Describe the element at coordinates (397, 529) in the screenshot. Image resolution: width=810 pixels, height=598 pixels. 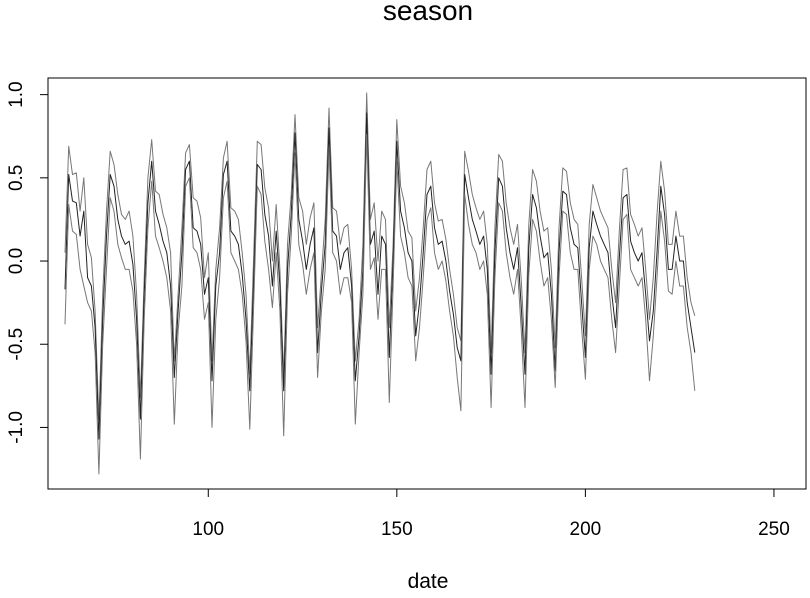
I see `x-tick-label: 150` at that location.